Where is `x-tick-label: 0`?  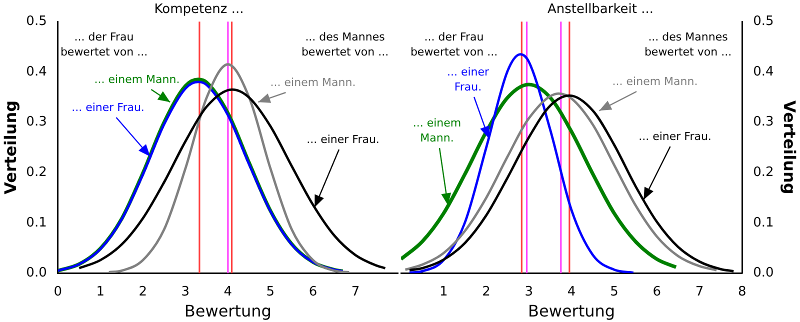
x-tick-label: 0 is located at coordinates (58, 292).